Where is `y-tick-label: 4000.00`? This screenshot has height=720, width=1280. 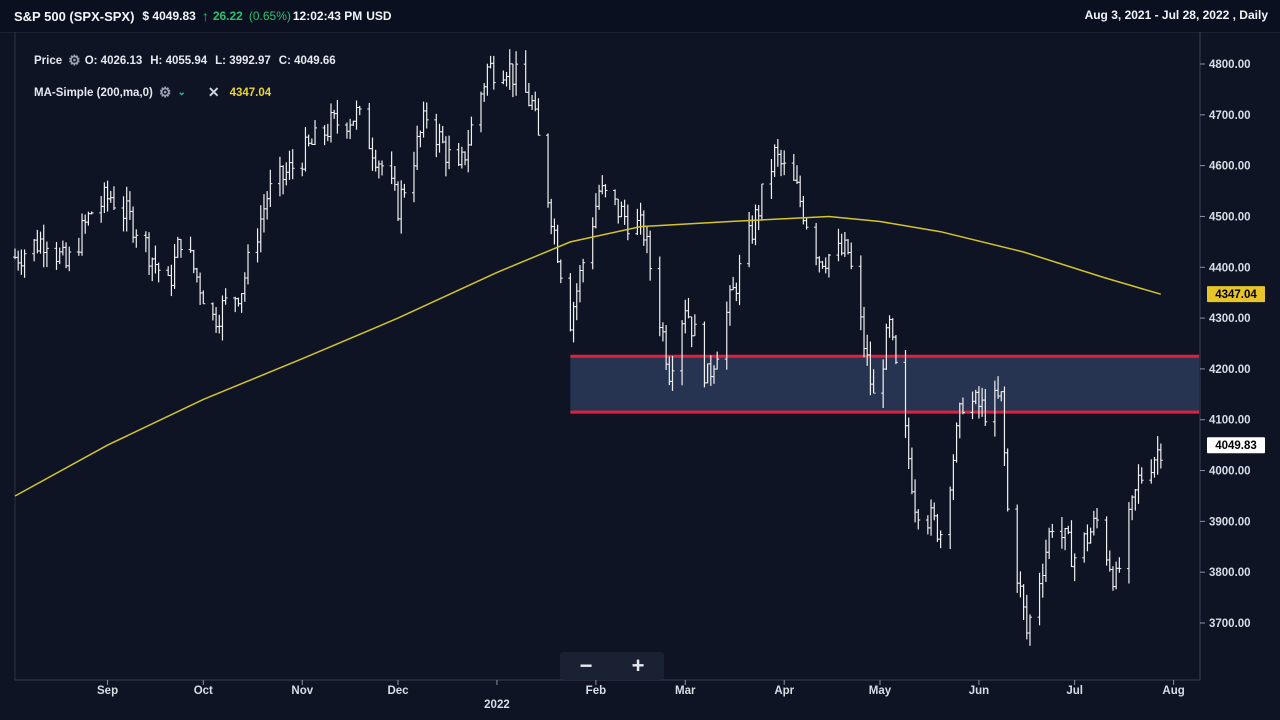 y-tick-label: 4000.00 is located at coordinates (1230, 472).